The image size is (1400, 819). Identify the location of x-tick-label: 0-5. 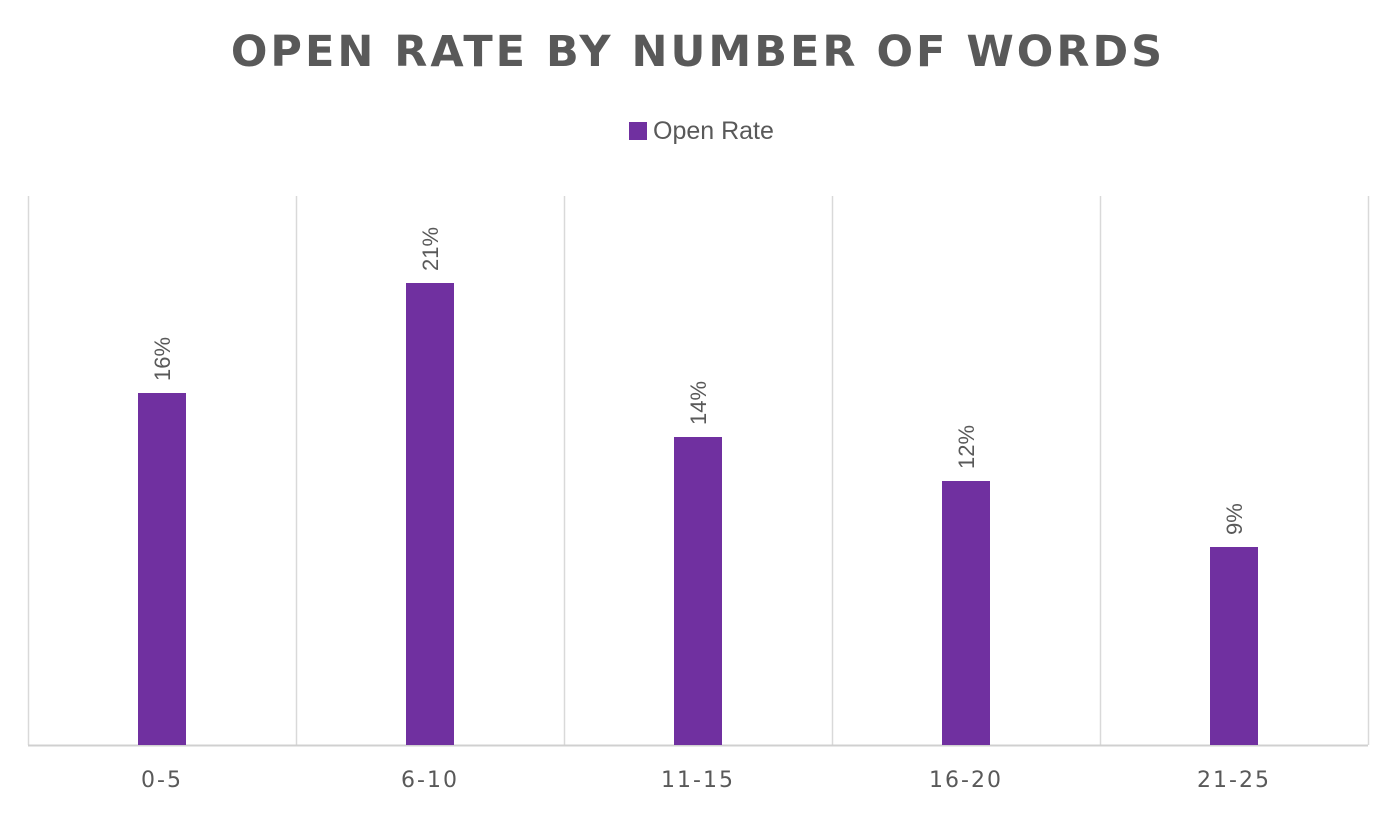
(162, 780).